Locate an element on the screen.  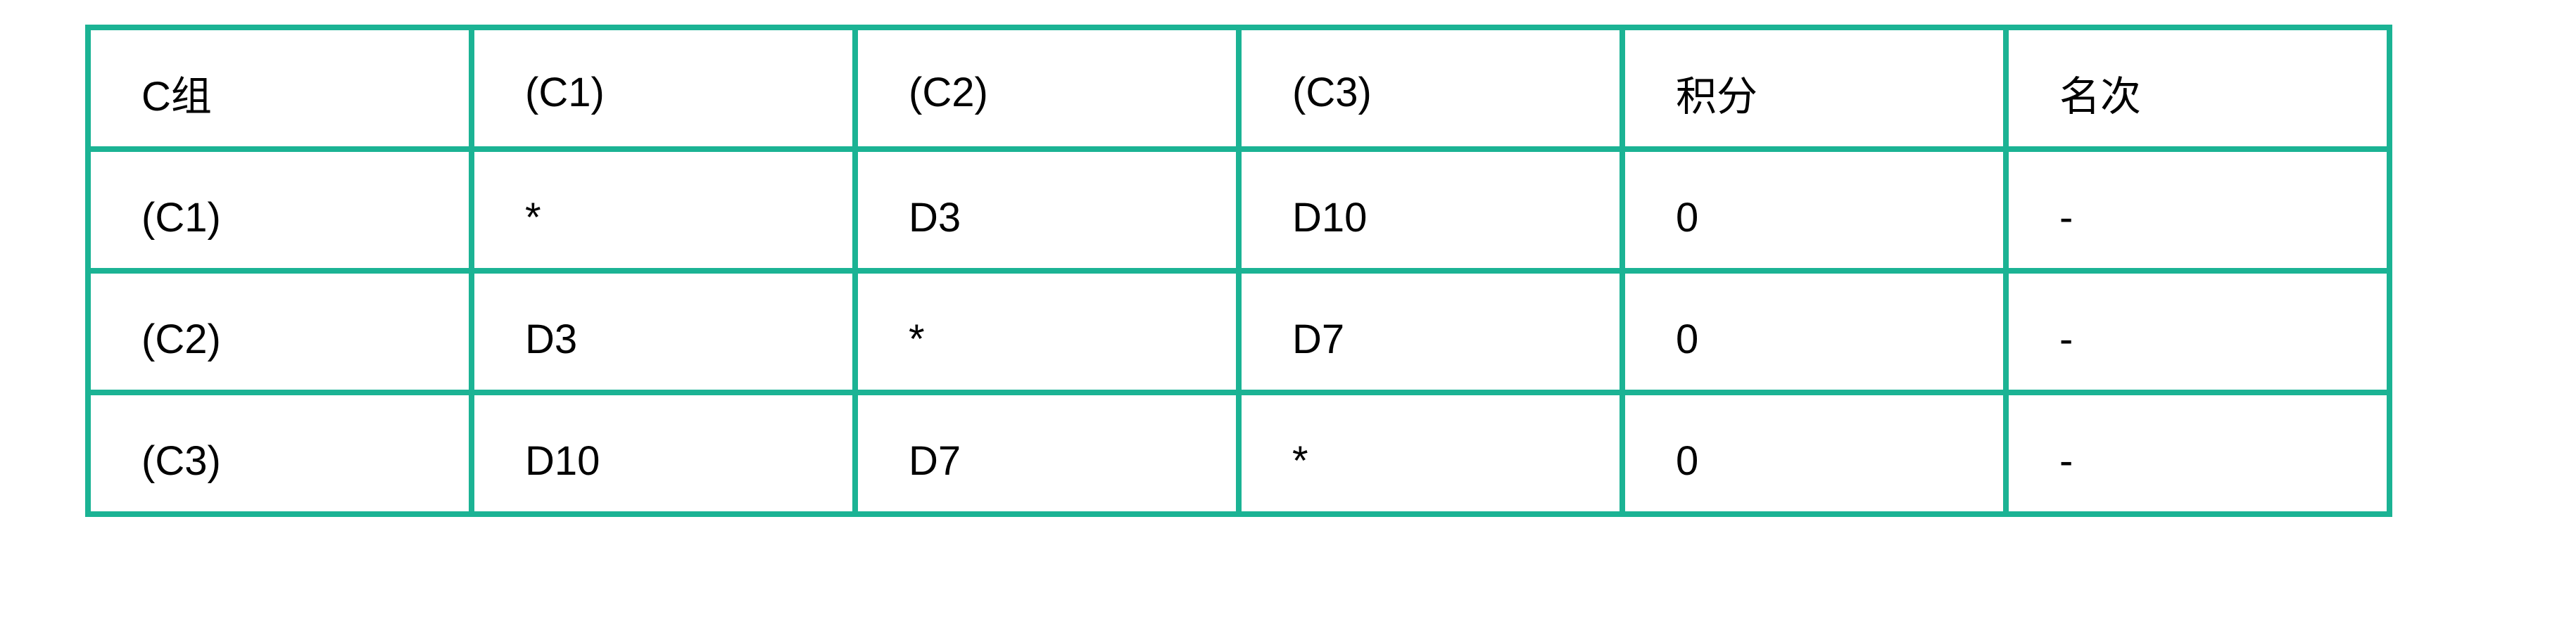
header-c2: (C2) is located at coordinates (1047, 88).